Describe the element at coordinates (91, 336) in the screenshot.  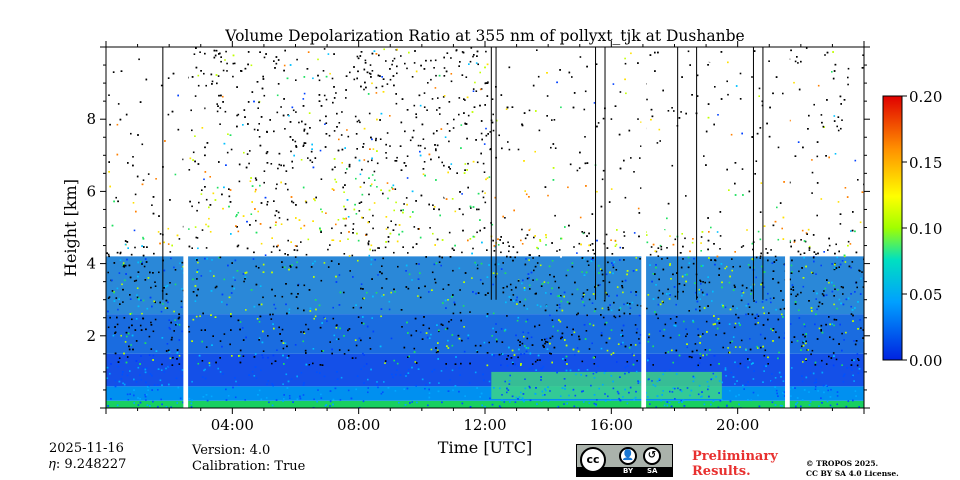
I see `y-tick-label: 2` at that location.